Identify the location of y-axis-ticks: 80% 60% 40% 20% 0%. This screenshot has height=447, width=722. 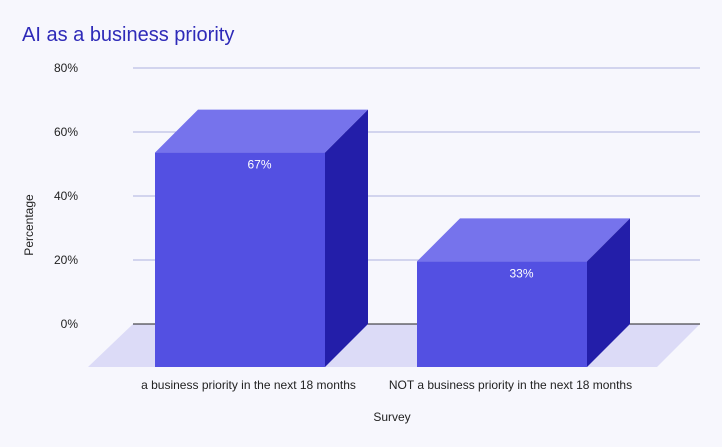
(66, 196).